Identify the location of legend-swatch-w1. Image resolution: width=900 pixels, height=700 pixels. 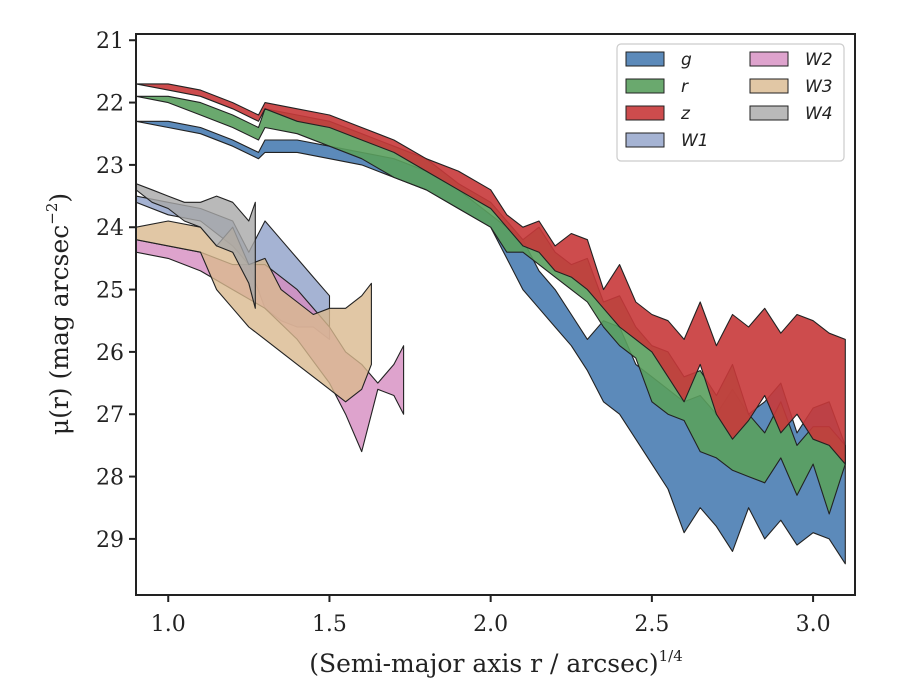
(645, 140).